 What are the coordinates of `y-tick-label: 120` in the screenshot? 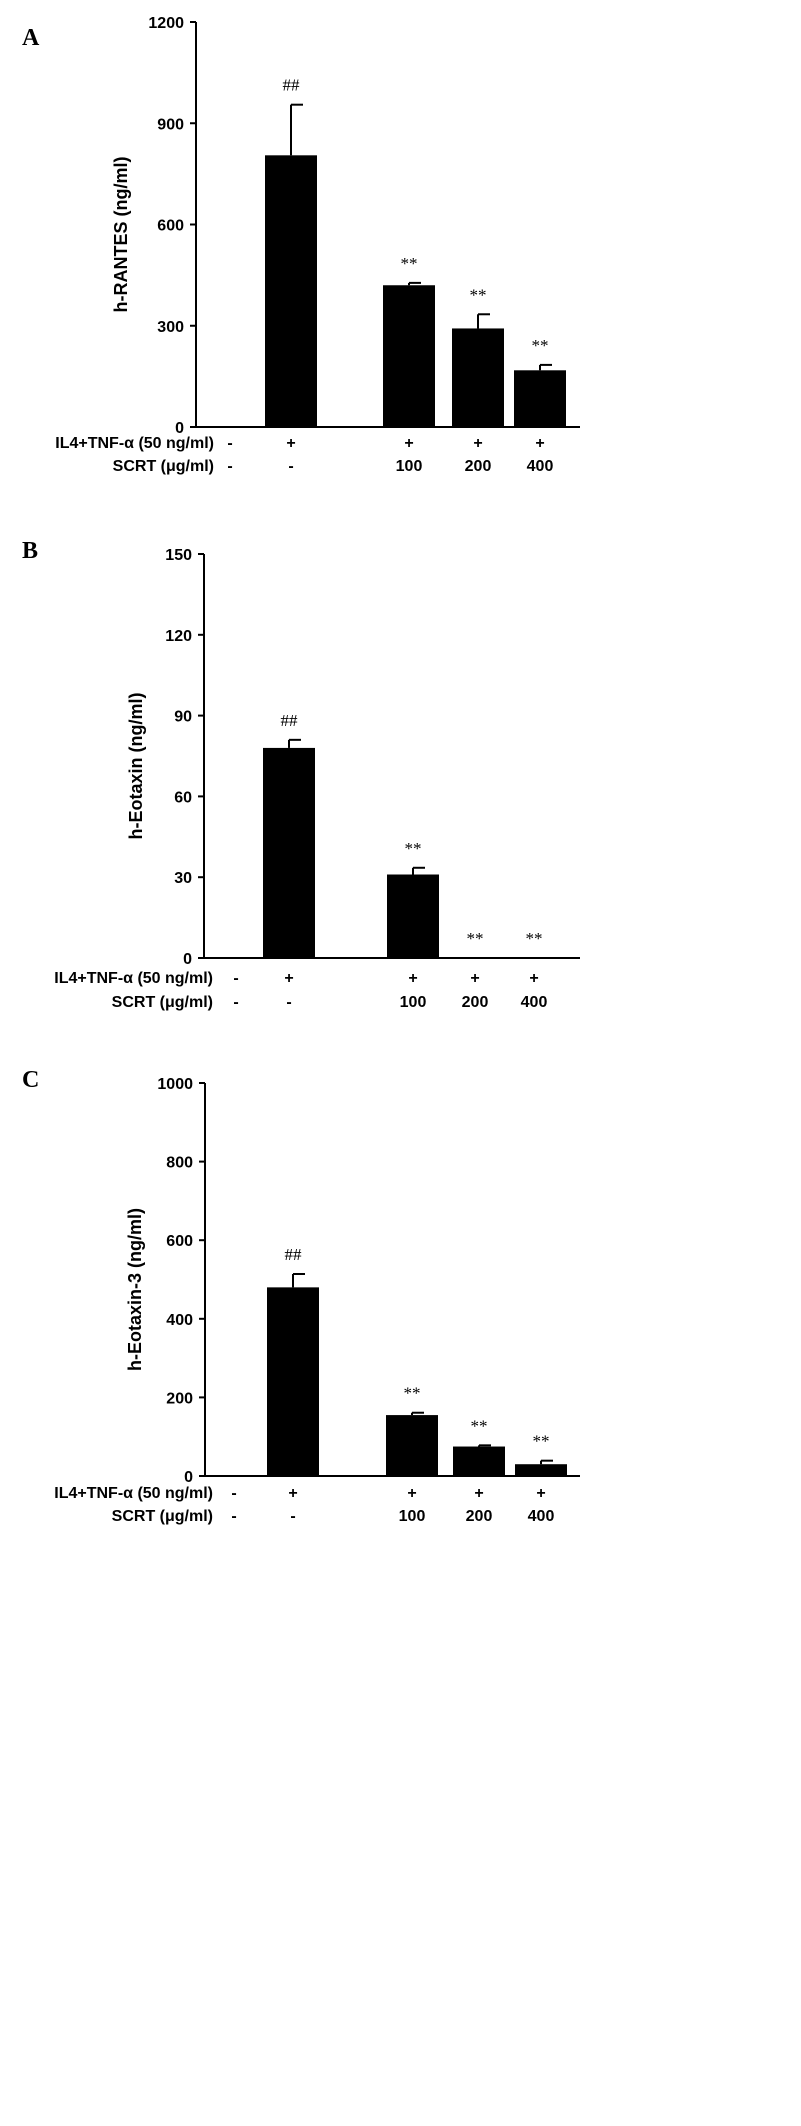 It's located at (178, 636).